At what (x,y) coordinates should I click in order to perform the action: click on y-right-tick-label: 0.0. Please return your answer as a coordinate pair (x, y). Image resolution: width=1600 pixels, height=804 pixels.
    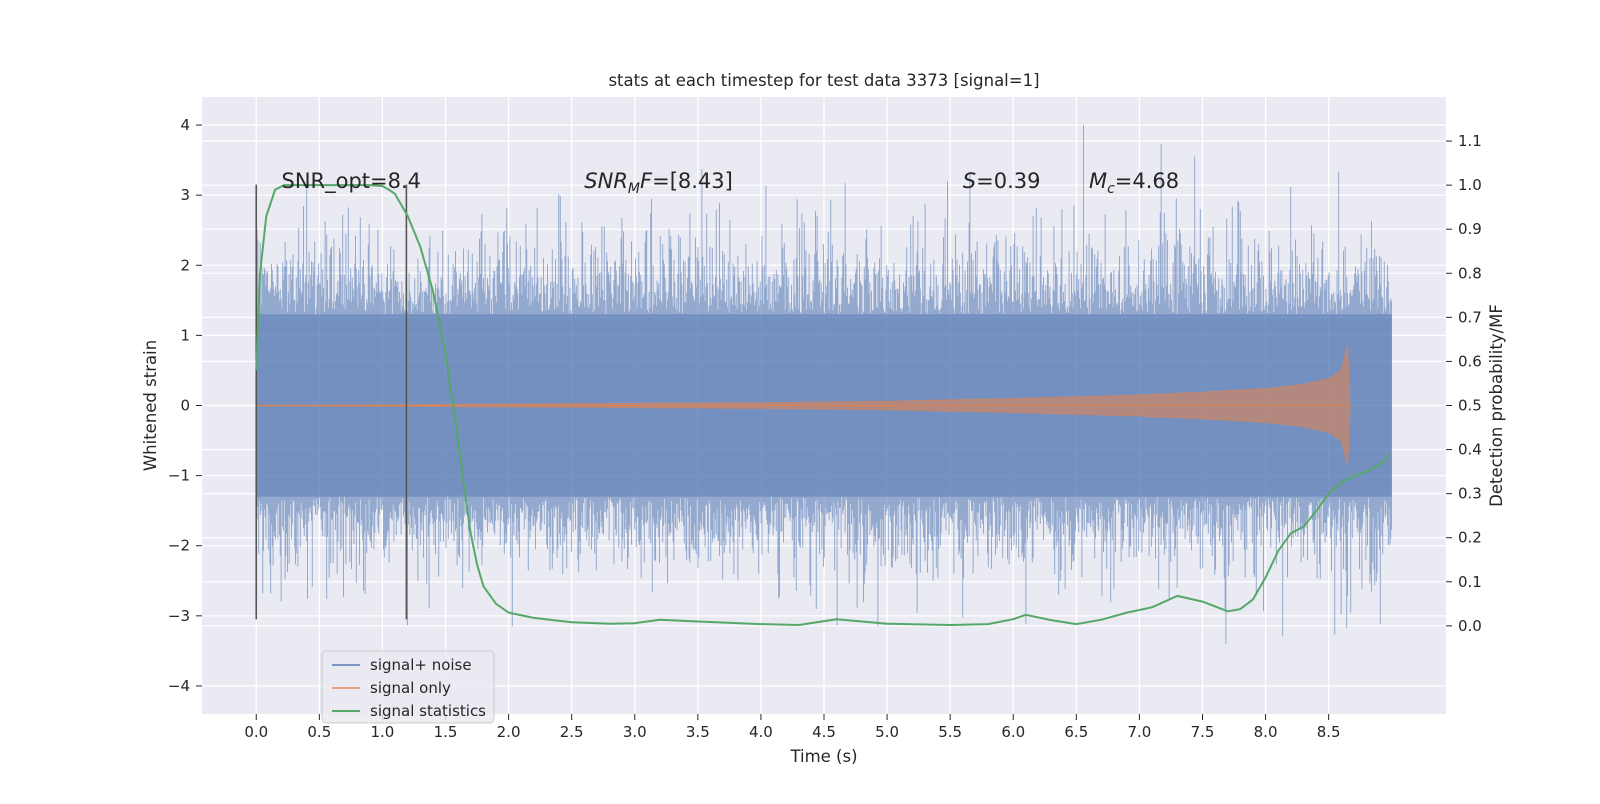
    Looking at the image, I should click on (1470, 626).